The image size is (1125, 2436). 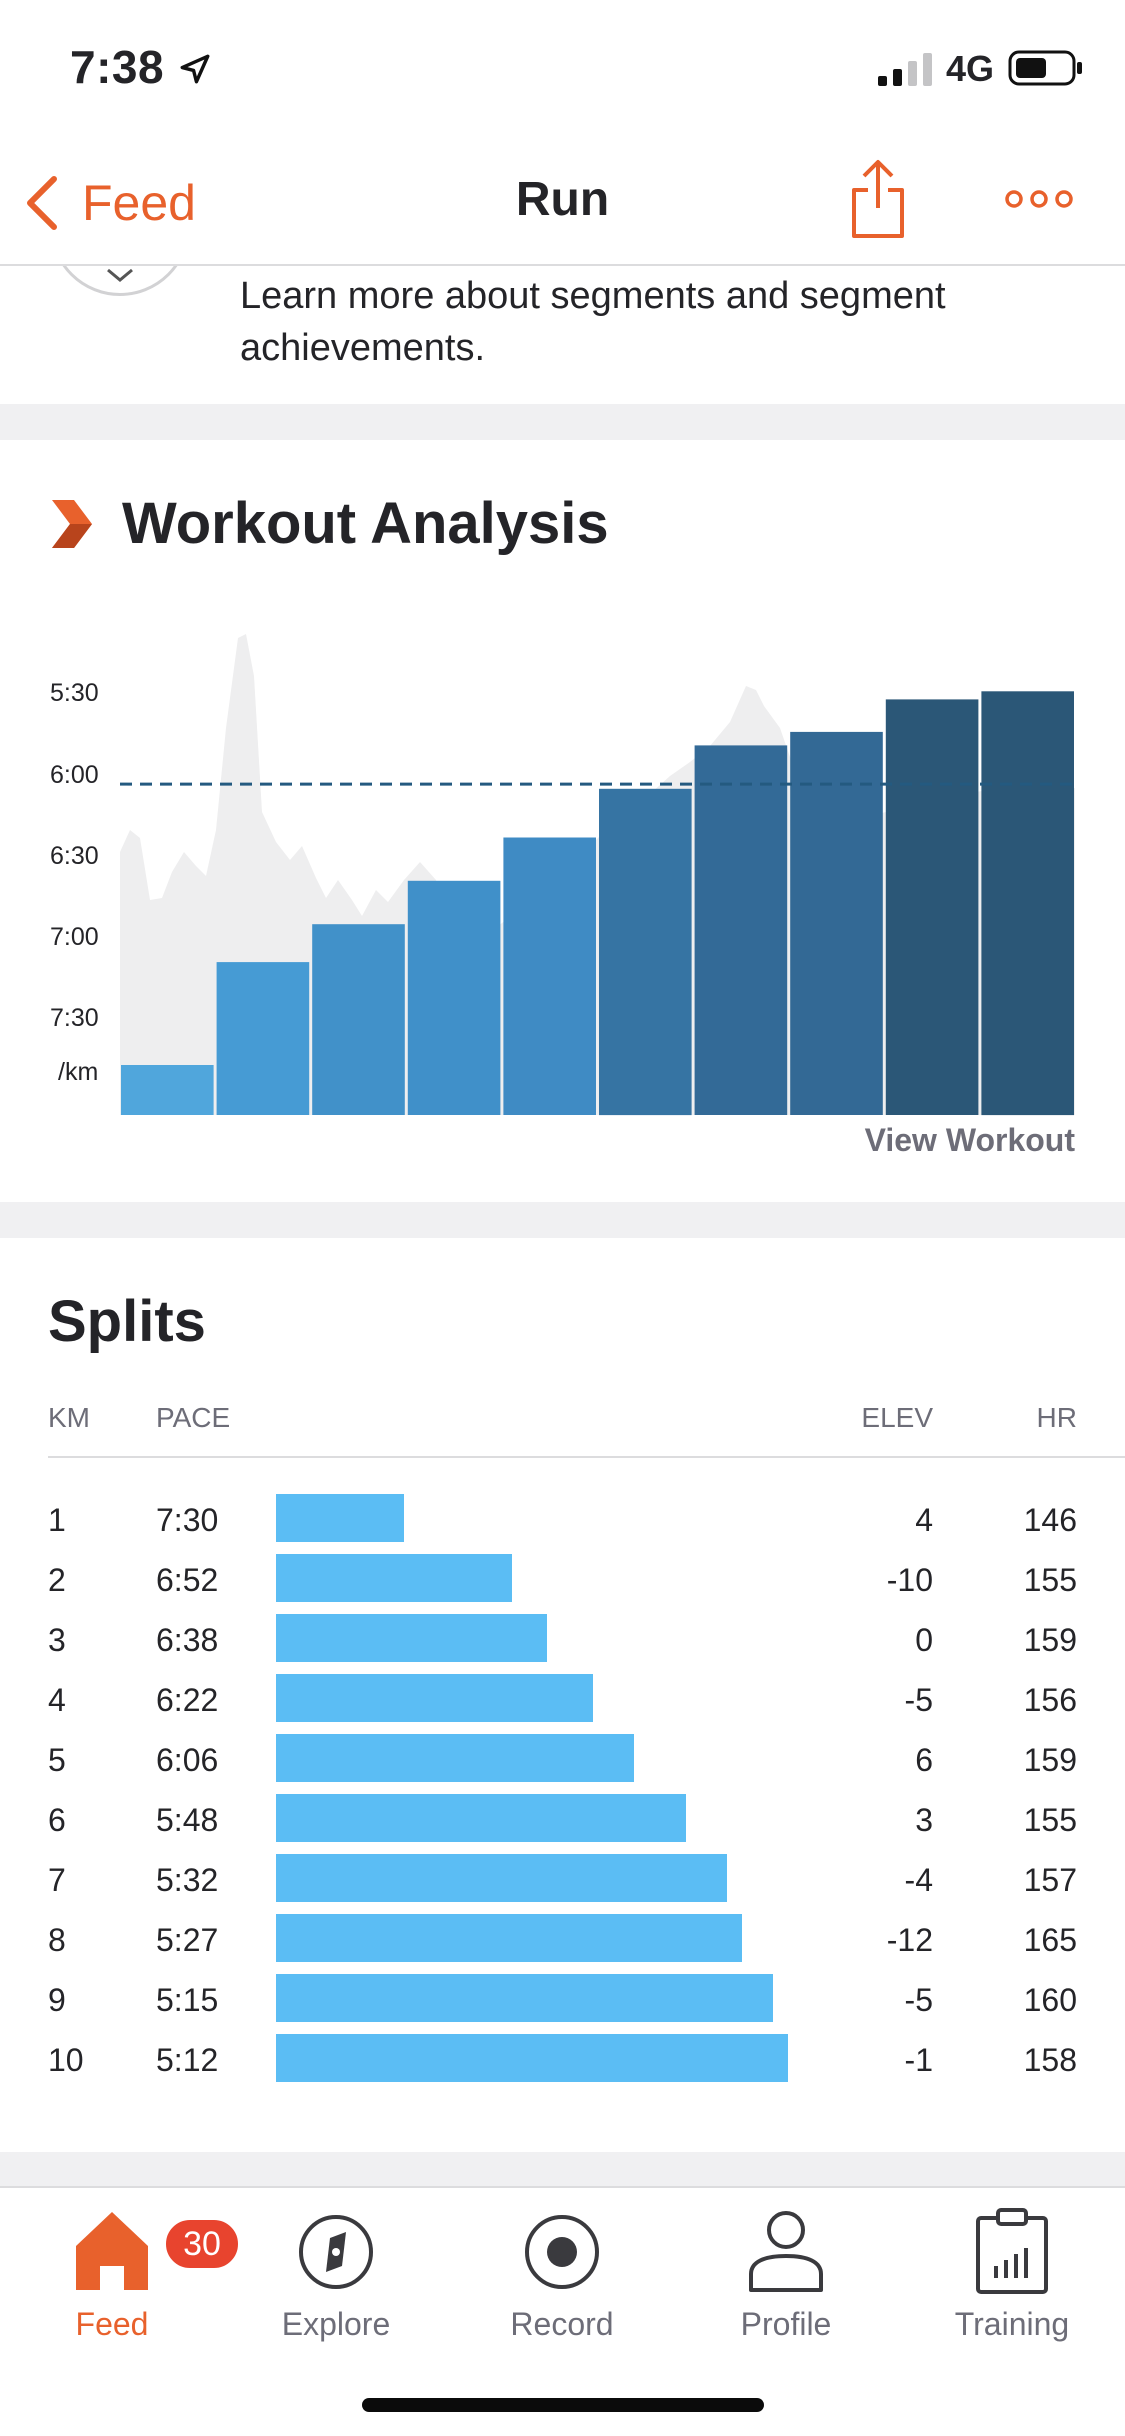 I want to click on split-hr: 146, so click(x=1050, y=1520).